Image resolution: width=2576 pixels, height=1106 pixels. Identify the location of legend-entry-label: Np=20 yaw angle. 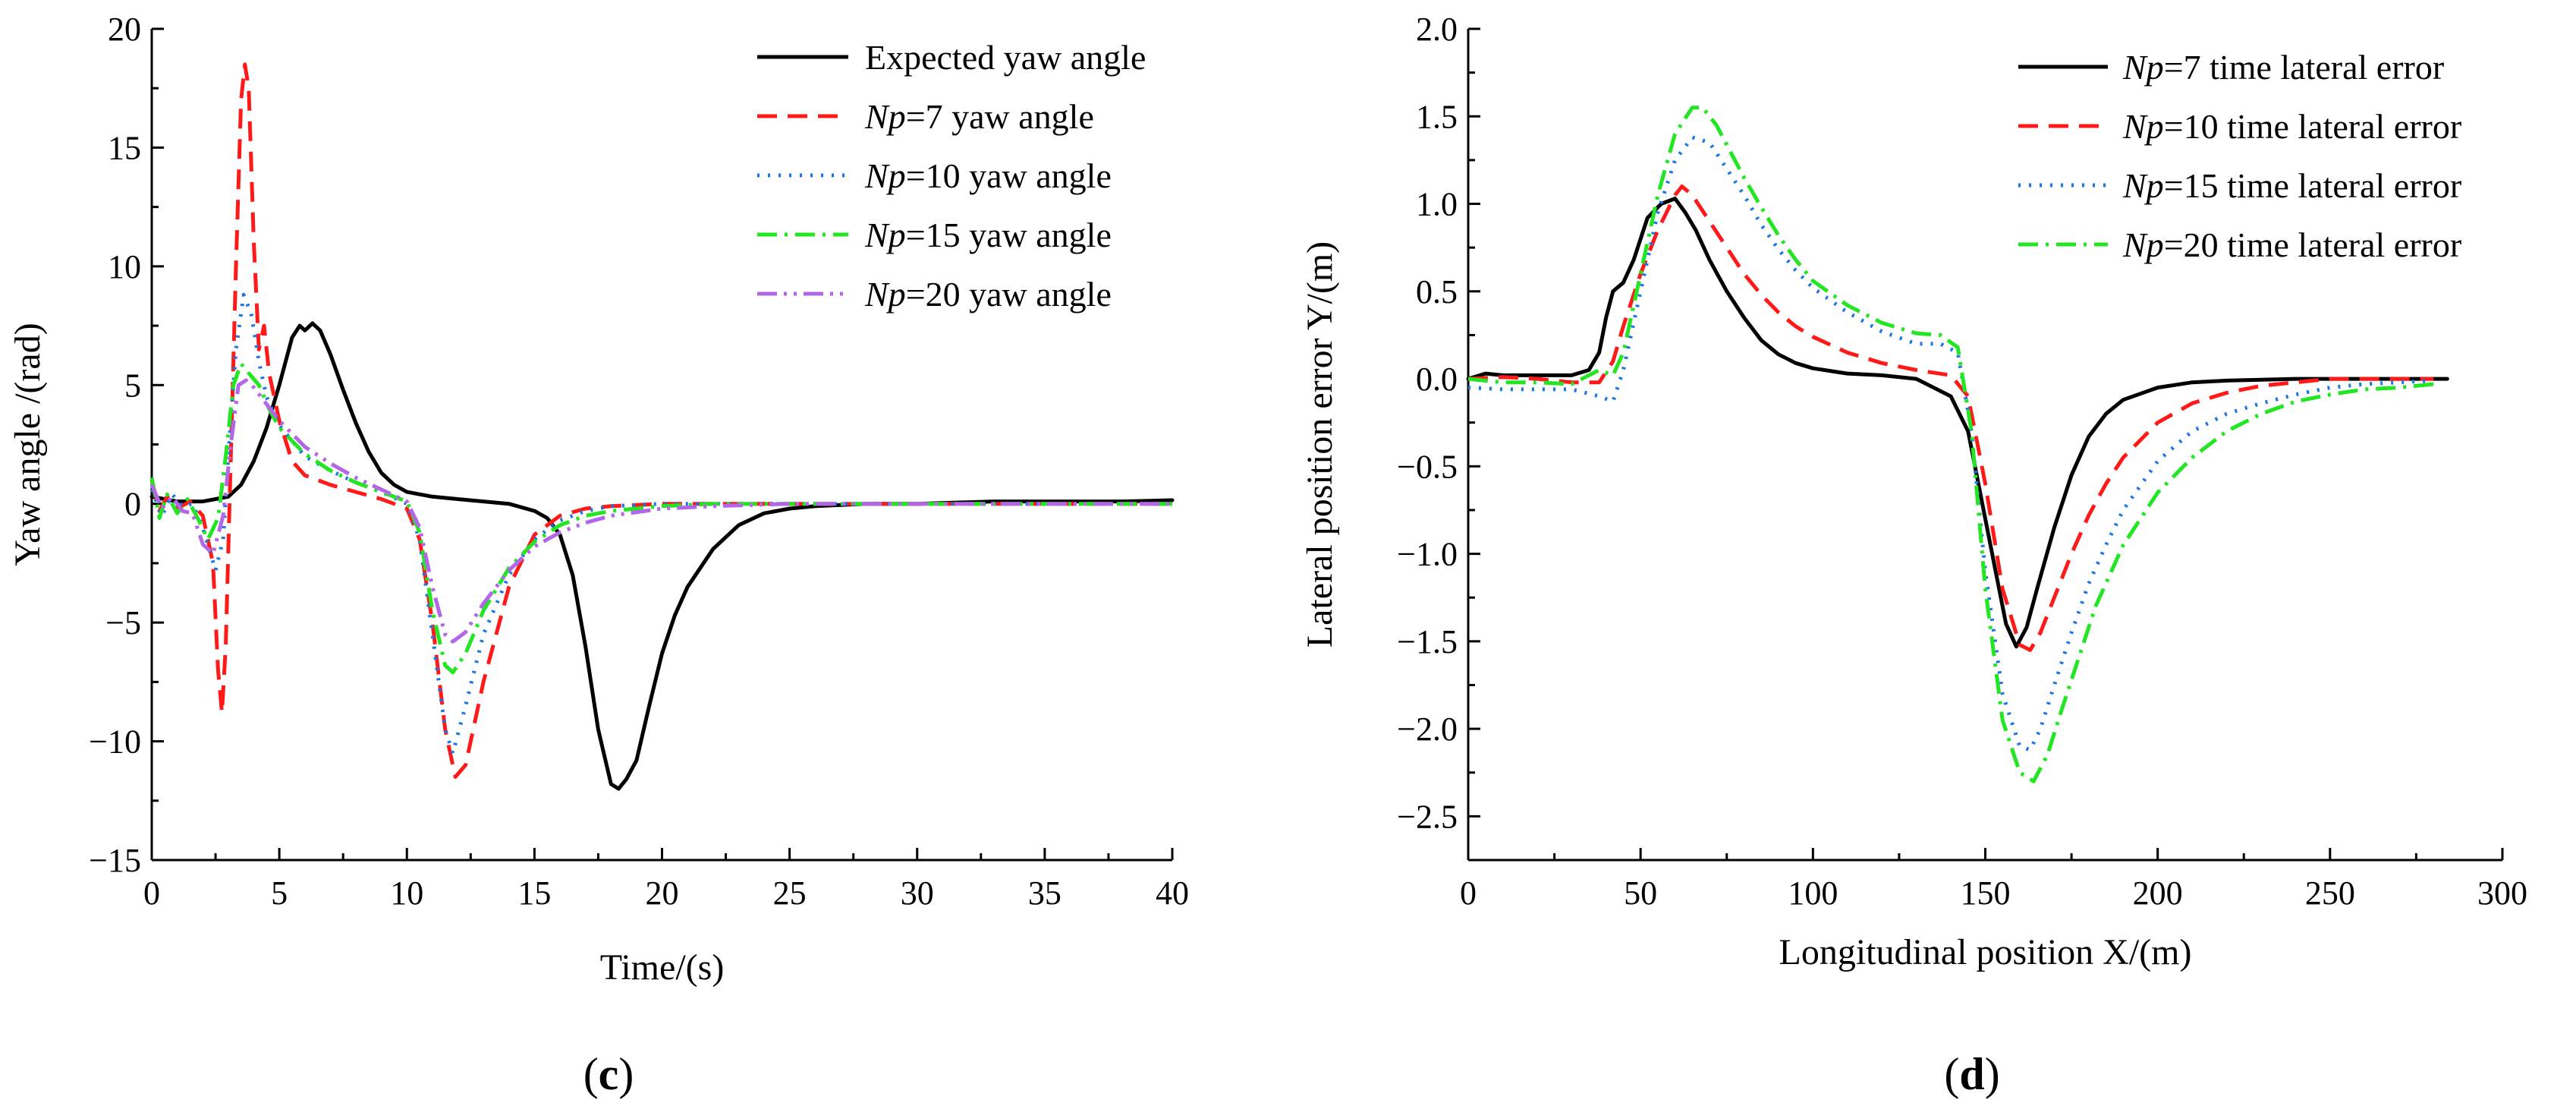
(988, 294).